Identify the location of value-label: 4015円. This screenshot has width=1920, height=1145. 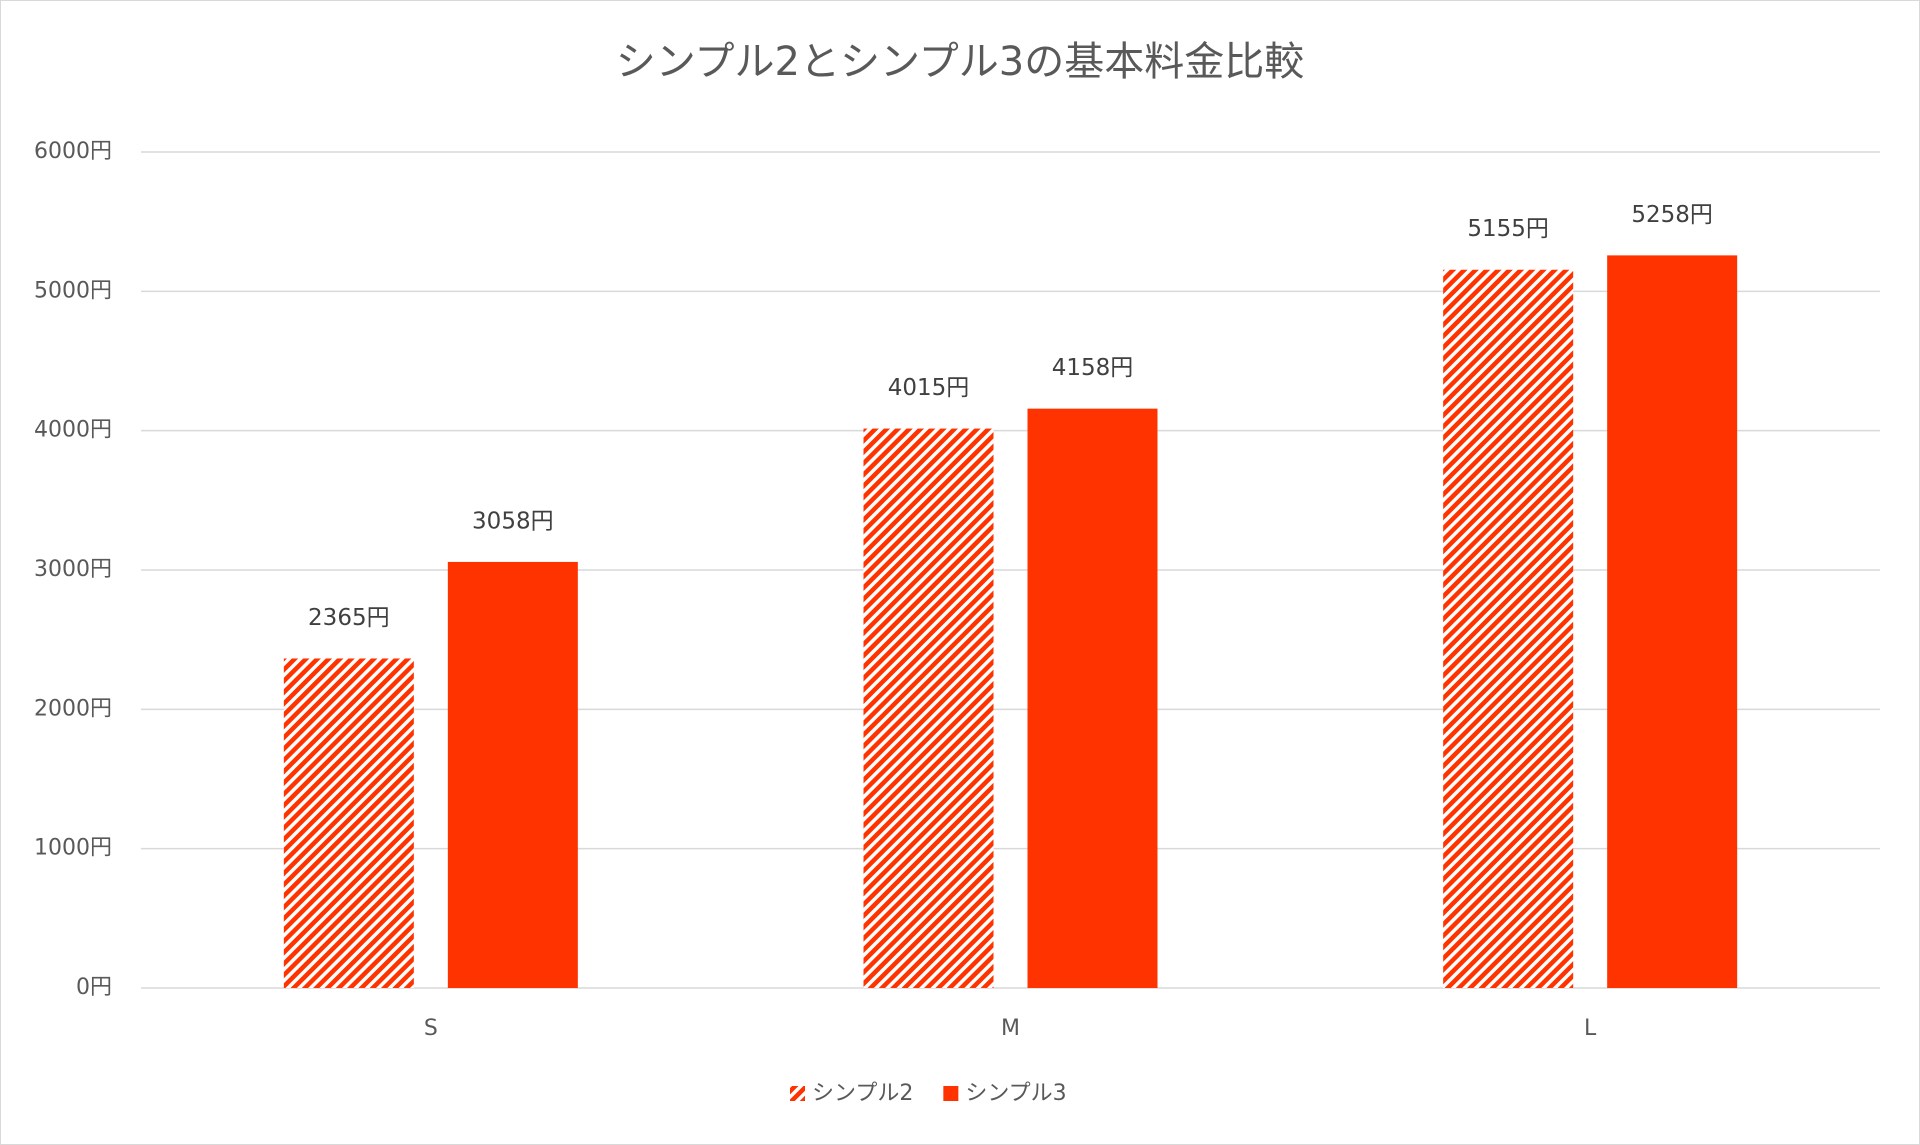
(929, 388).